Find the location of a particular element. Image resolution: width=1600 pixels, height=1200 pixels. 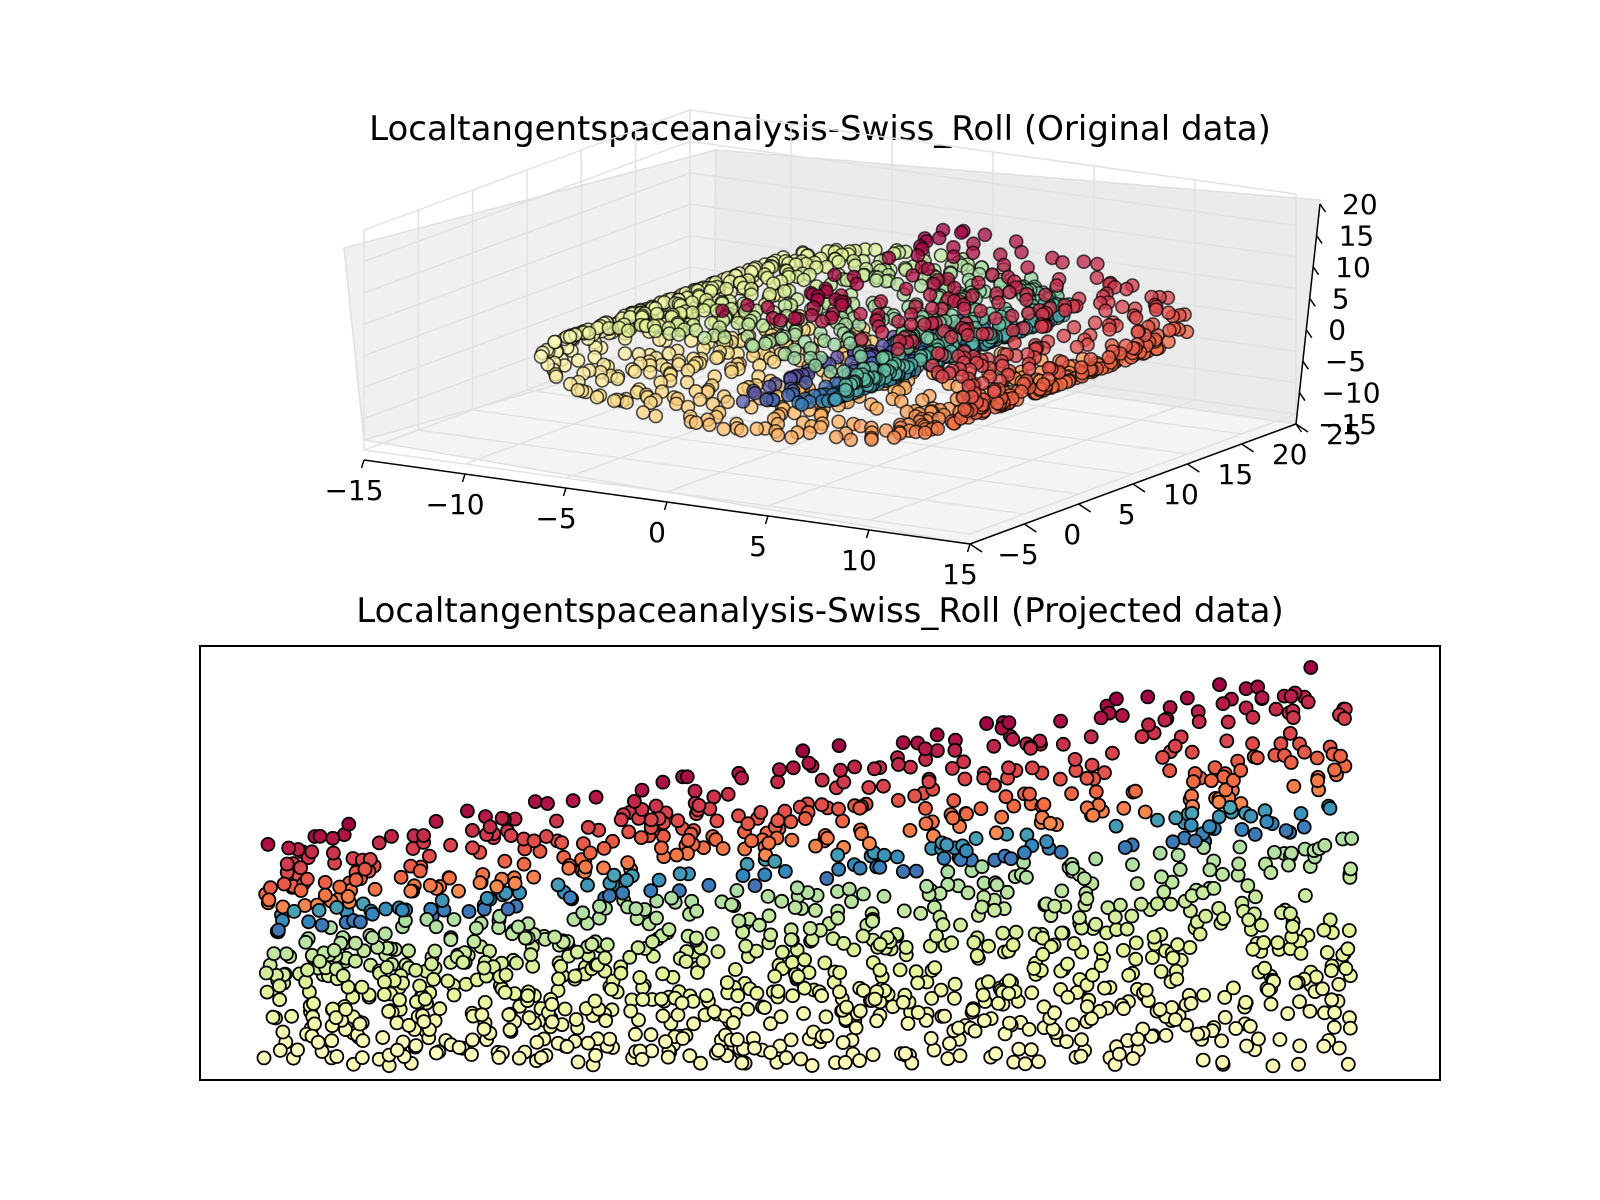

y-tick-label-mark is located at coordinates (1302, 428).